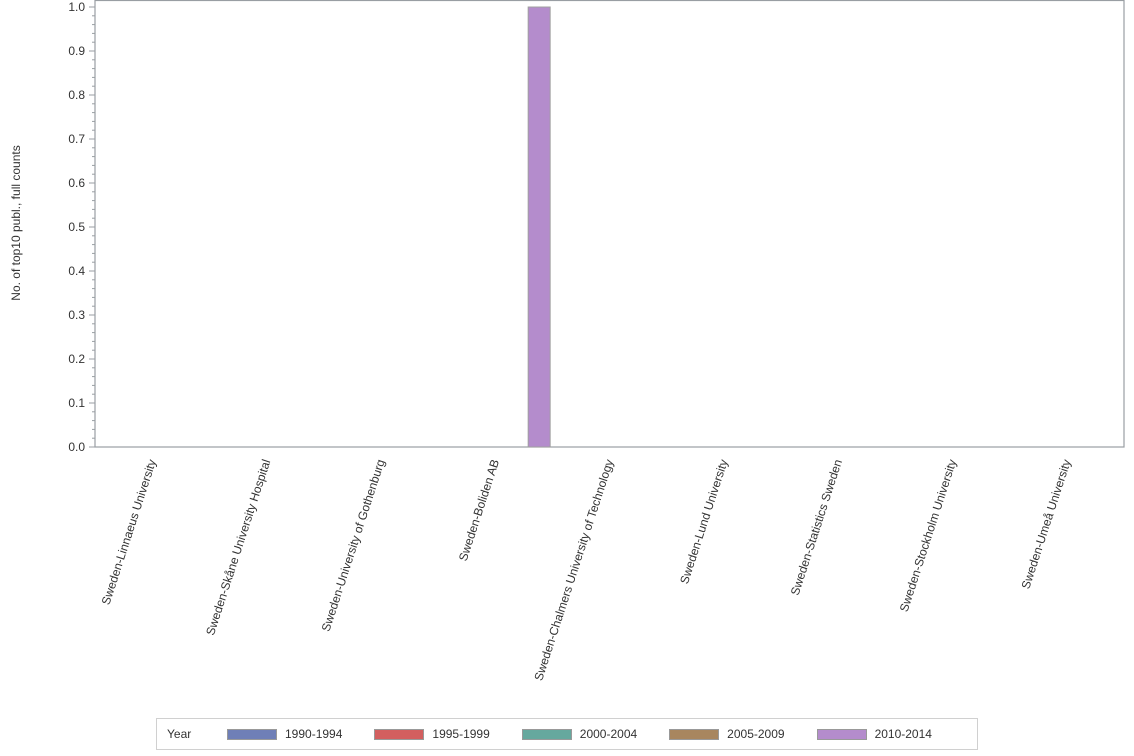 This screenshot has height=756, width=1134. What do you see at coordinates (238, 547) in the screenshot?
I see `x-tick-label: Sweden-Skåne University Hospital` at bounding box center [238, 547].